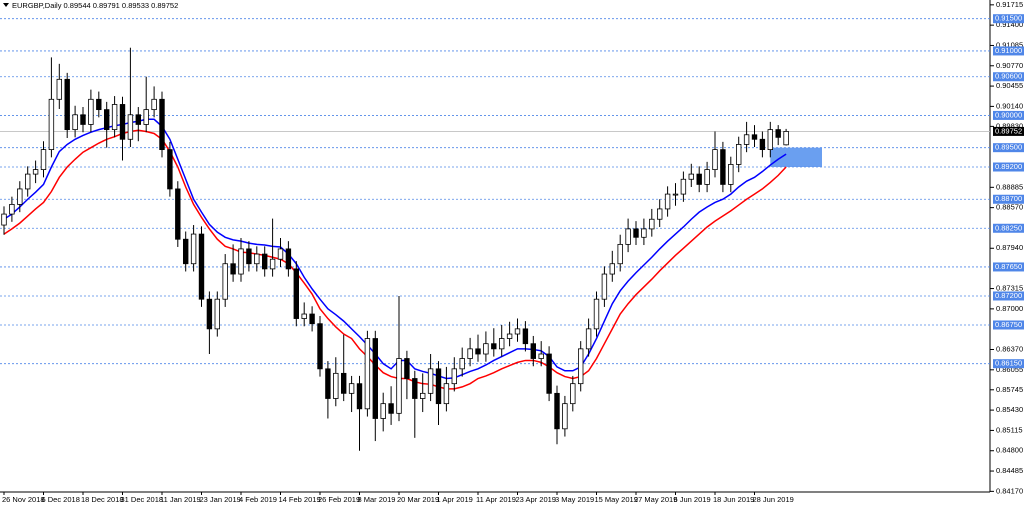 This screenshot has height=507, width=1024. I want to click on y-tick-label: 0.86370, so click(1009, 348).